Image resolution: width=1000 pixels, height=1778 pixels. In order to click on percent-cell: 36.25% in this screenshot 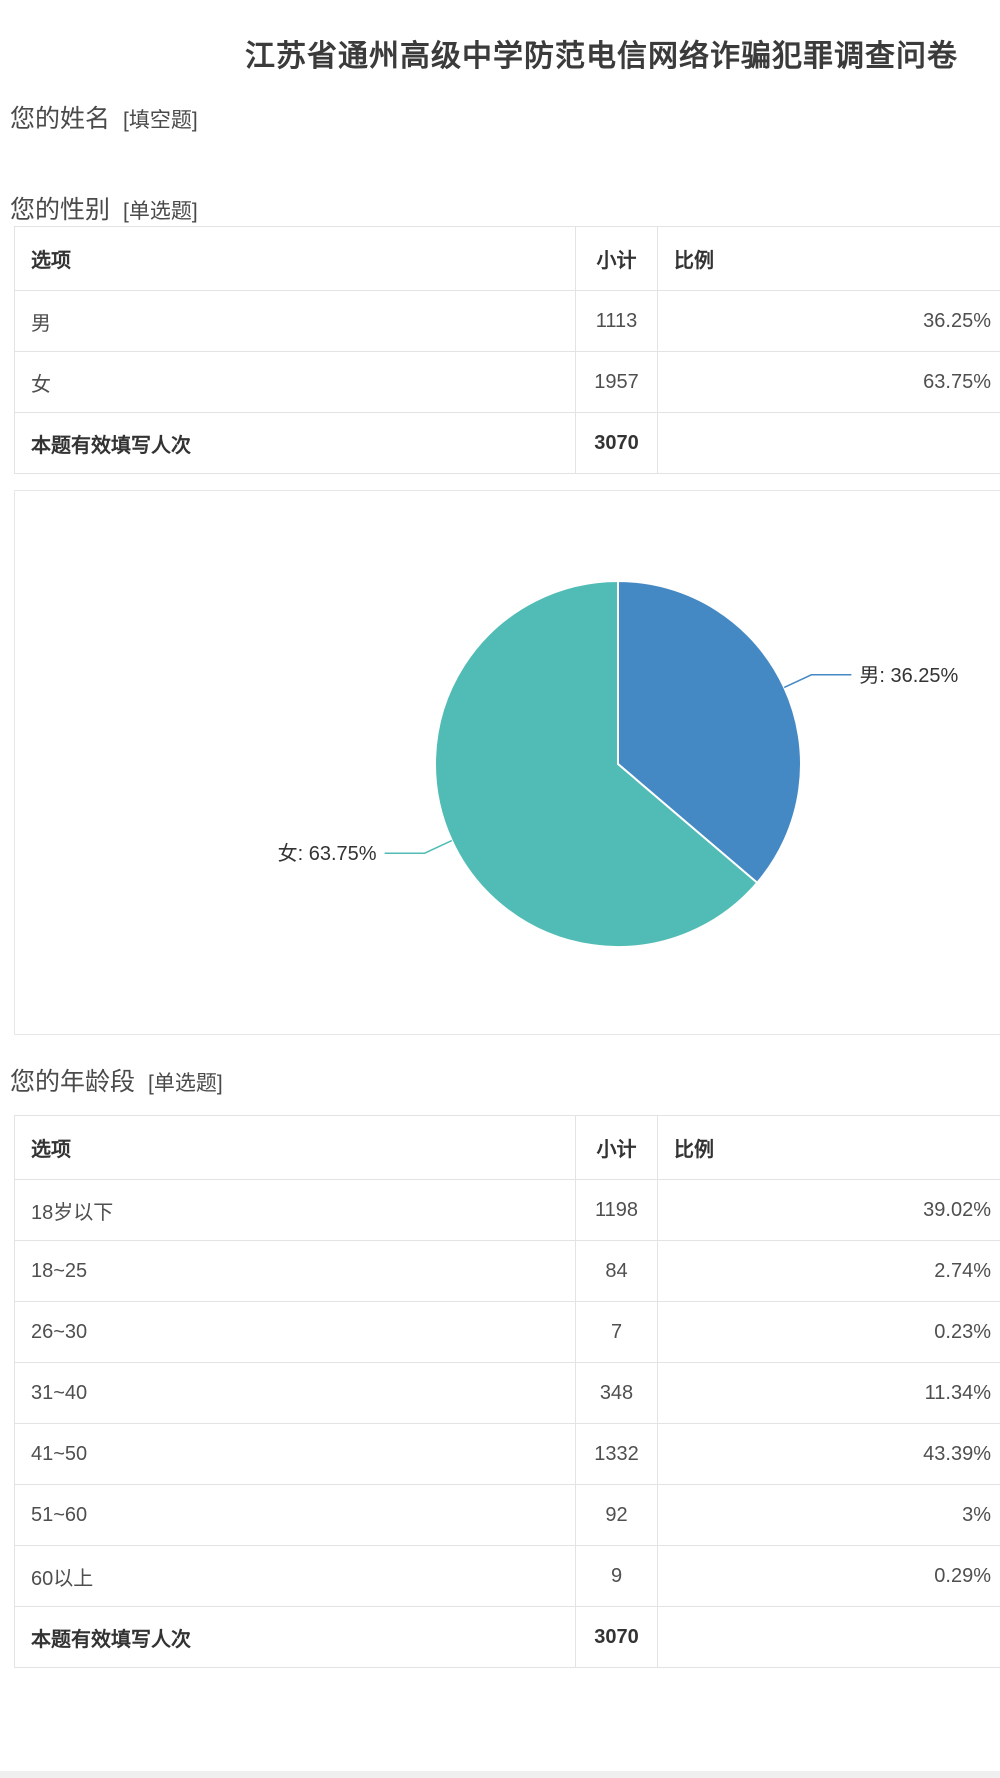, I will do `click(828, 321)`.